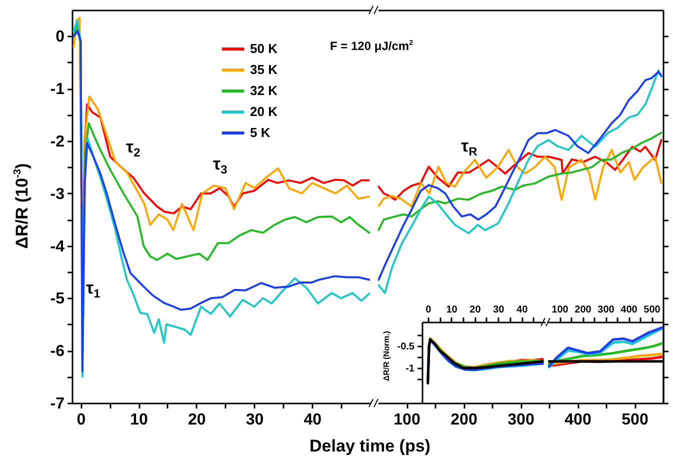  I want to click on x-axis-title: Delay time (ps), so click(370, 446).